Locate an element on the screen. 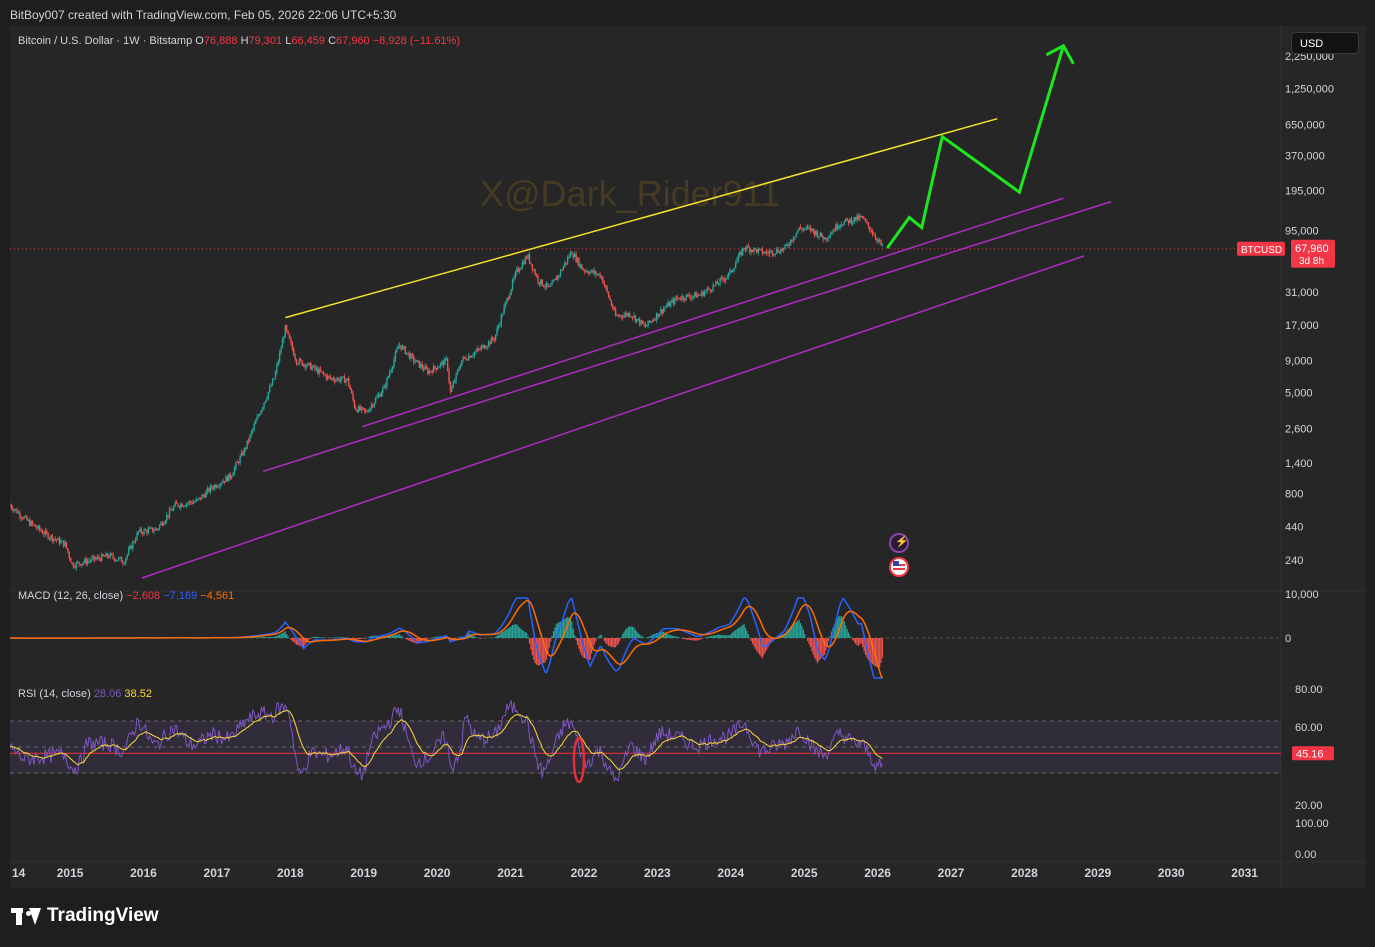  rsi-axis-label: 20.00 is located at coordinates (1309, 806).